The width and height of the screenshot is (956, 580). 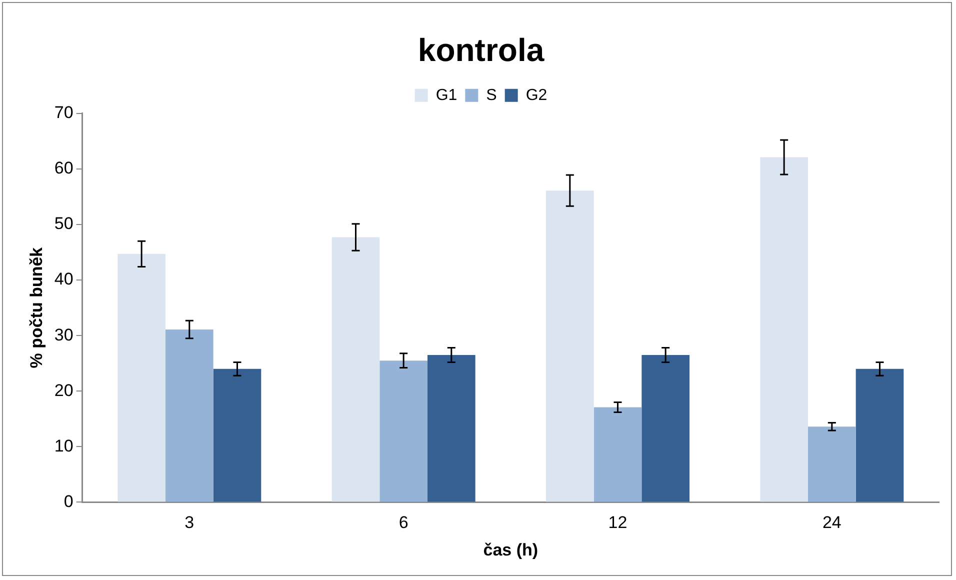 What do you see at coordinates (537, 95) in the screenshot?
I see `legend-label: G2` at bounding box center [537, 95].